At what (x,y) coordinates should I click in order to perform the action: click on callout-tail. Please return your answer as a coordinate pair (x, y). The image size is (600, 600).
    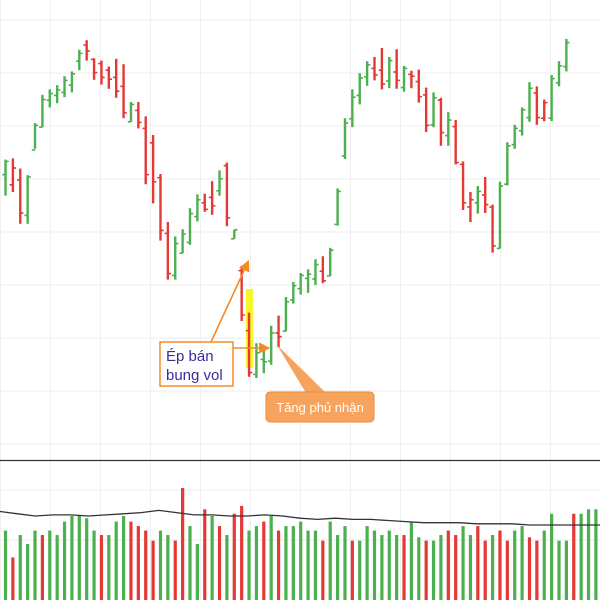
    Looking at the image, I should click on (301, 369).